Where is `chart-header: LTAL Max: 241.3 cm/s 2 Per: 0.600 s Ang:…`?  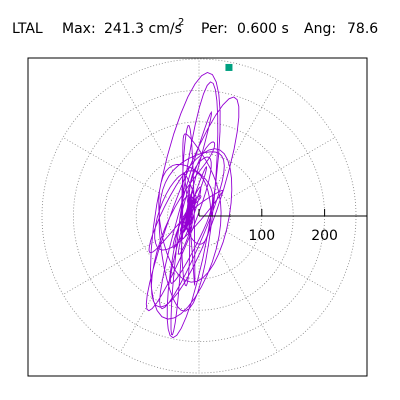
chart-header: LTAL Max: 241.3 cm/s 2 Per: 0.600 s Ang:… is located at coordinates (195, 27).